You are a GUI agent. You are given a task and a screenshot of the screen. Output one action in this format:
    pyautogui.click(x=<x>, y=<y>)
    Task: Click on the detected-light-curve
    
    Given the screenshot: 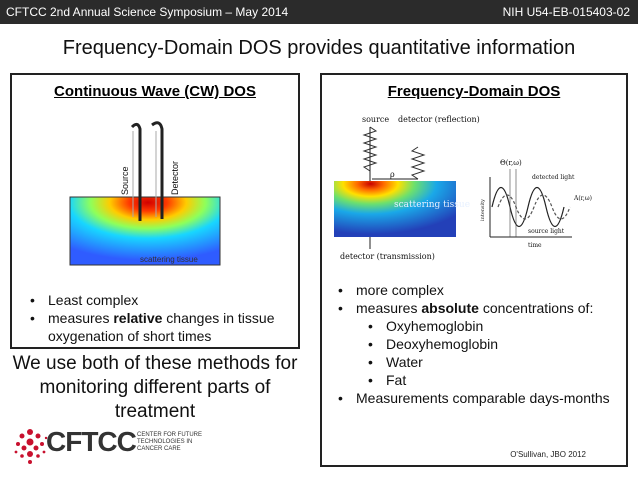 What is the action you would take?
    pyautogui.click(x=534, y=207)
    